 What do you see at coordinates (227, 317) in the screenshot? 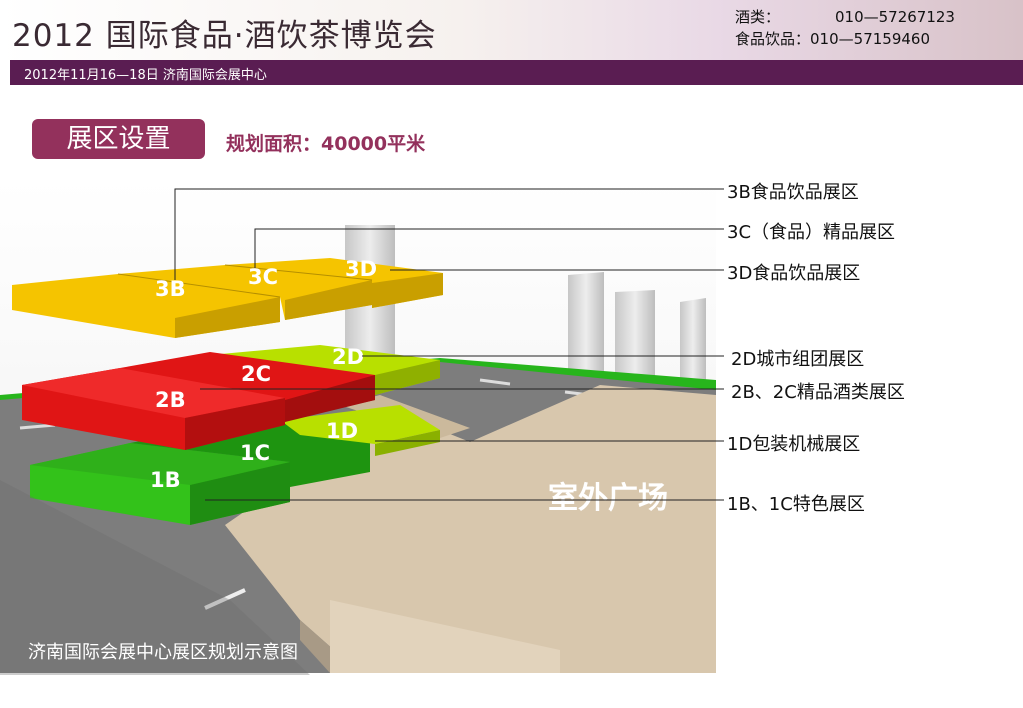
I see `block-3b-side` at bounding box center [227, 317].